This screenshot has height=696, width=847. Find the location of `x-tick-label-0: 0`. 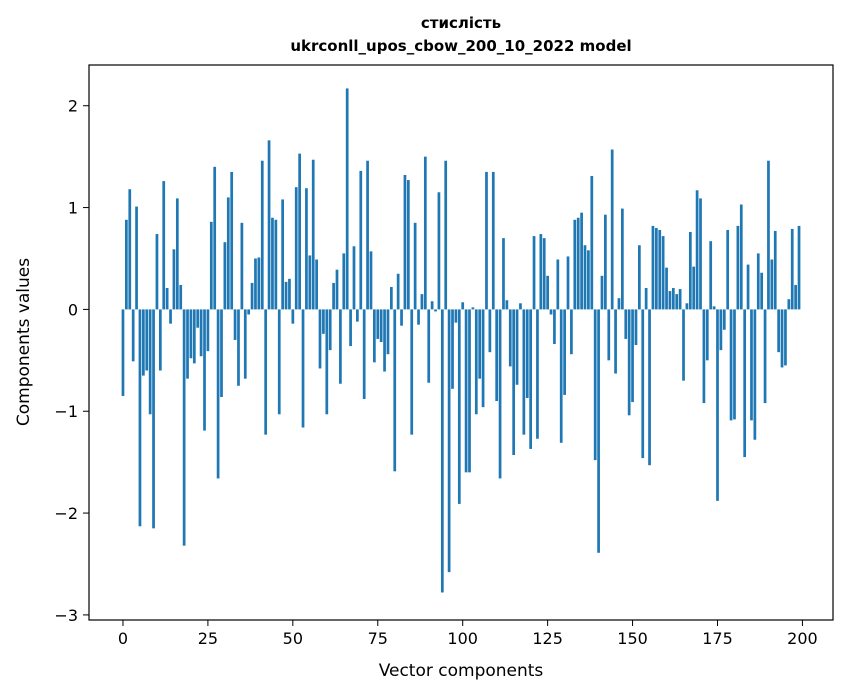

x-tick-label-0: 0 is located at coordinates (123, 638).